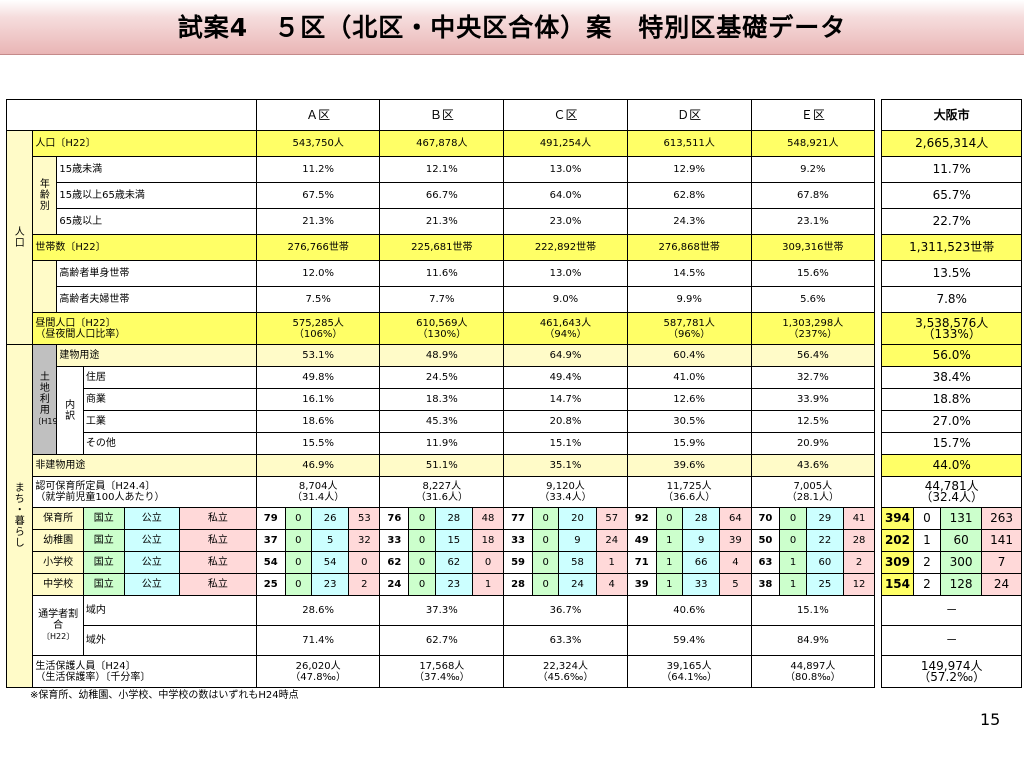 This screenshot has width=1024, height=768. What do you see at coordinates (318, 640) in the screenshot?
I see `value-cell: 71.4%` at bounding box center [318, 640].